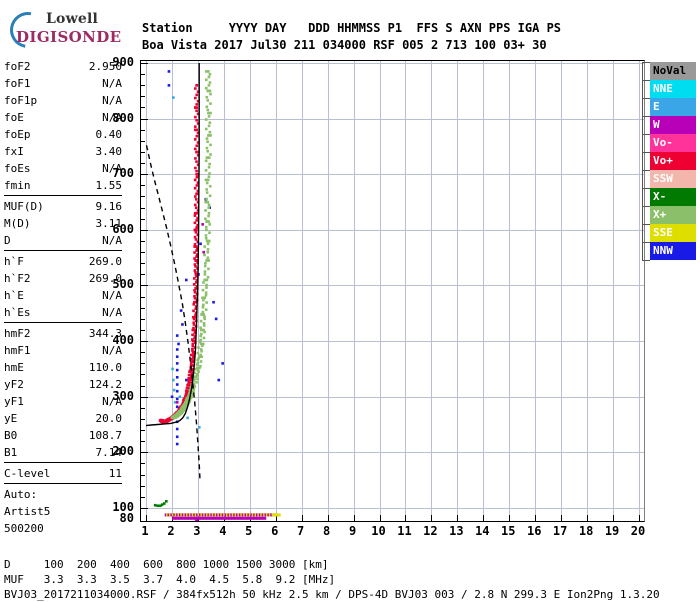  Describe the element at coordinates (14, 295) in the screenshot. I see `param-key: h`E` at that location.